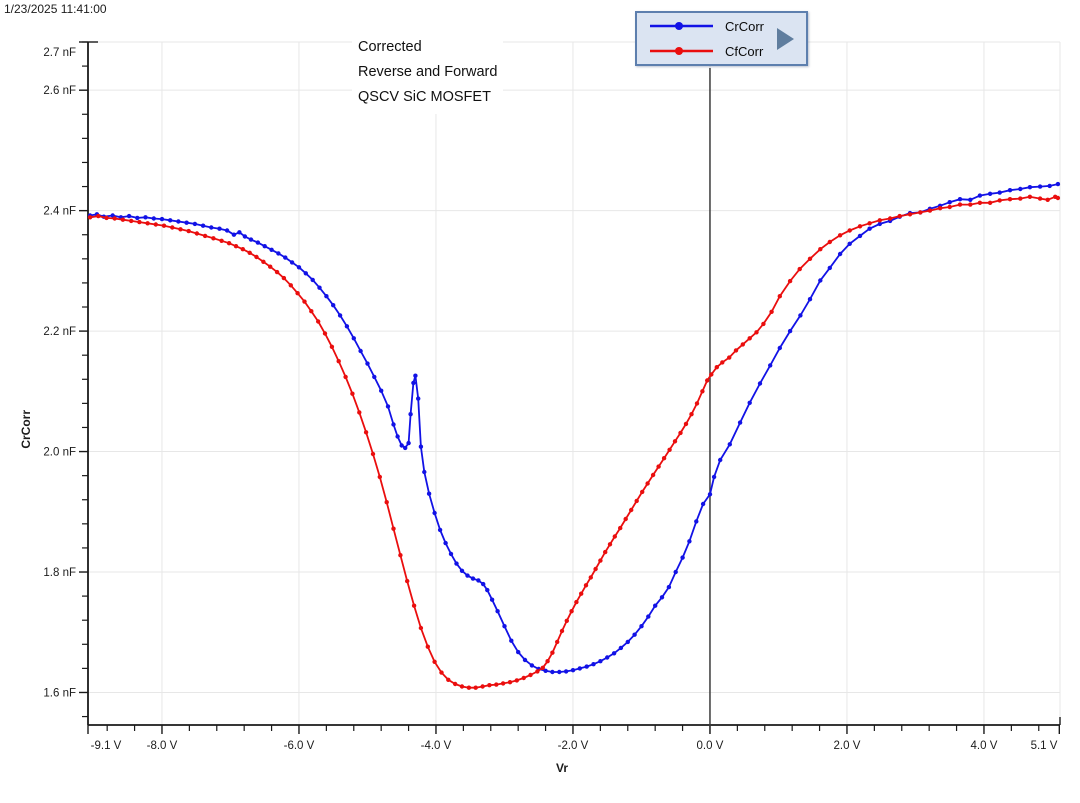  I want to click on y-tick-label: 2.7 nF, so click(59, 53).